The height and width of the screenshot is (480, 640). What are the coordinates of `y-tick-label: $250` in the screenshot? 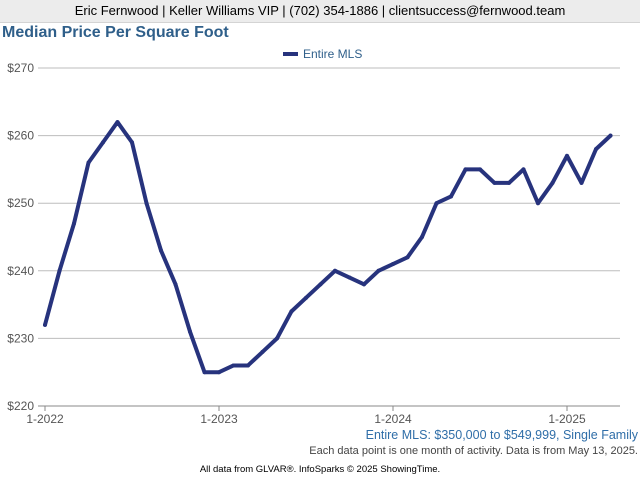 It's located at (20, 203).